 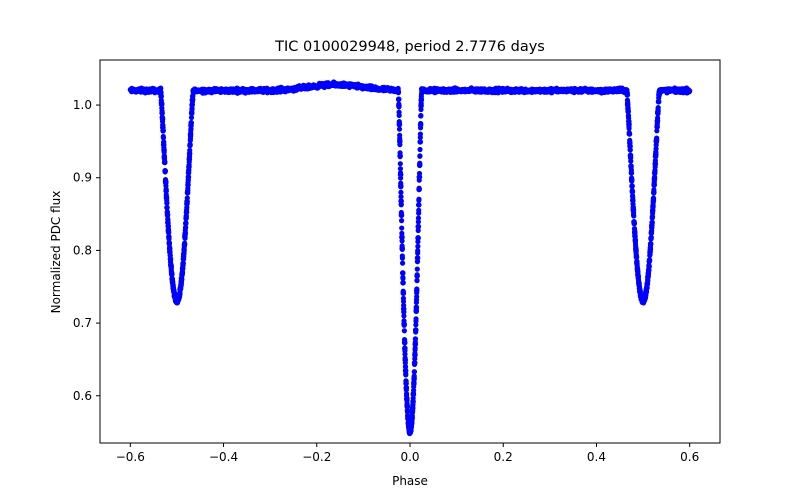 What do you see at coordinates (409, 47) in the screenshot?
I see `chart-title: TIC 0100029948, period 2.7776 days` at bounding box center [409, 47].